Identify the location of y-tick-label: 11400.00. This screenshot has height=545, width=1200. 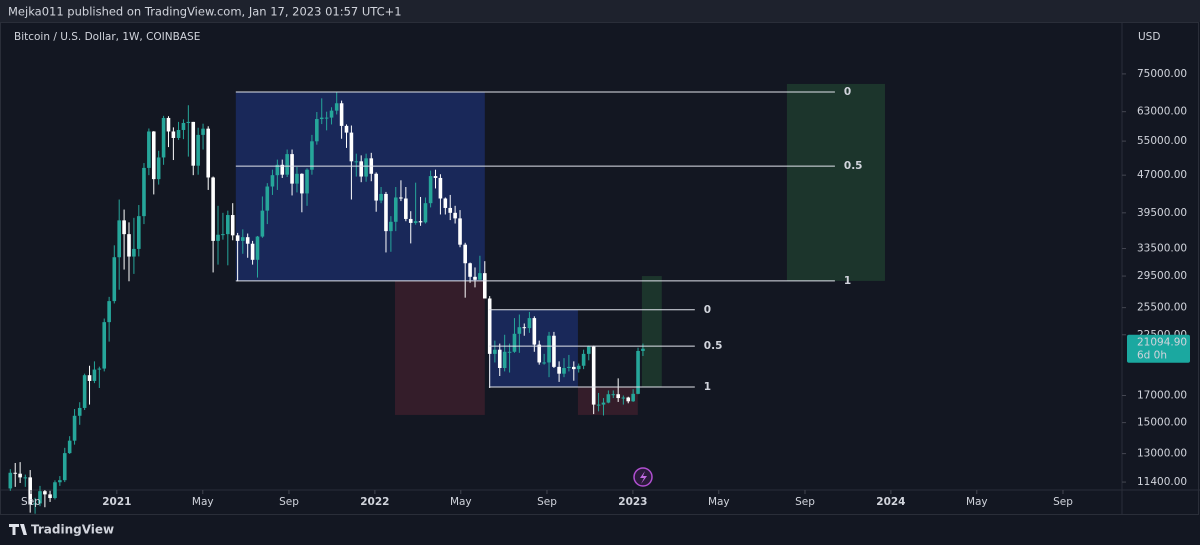
(1162, 482).